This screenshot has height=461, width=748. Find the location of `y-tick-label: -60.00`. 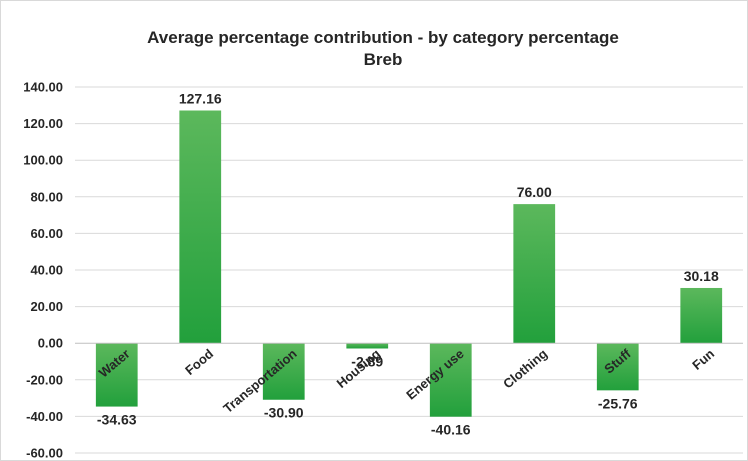

y-tick-label: -60.00 is located at coordinates (44, 453).